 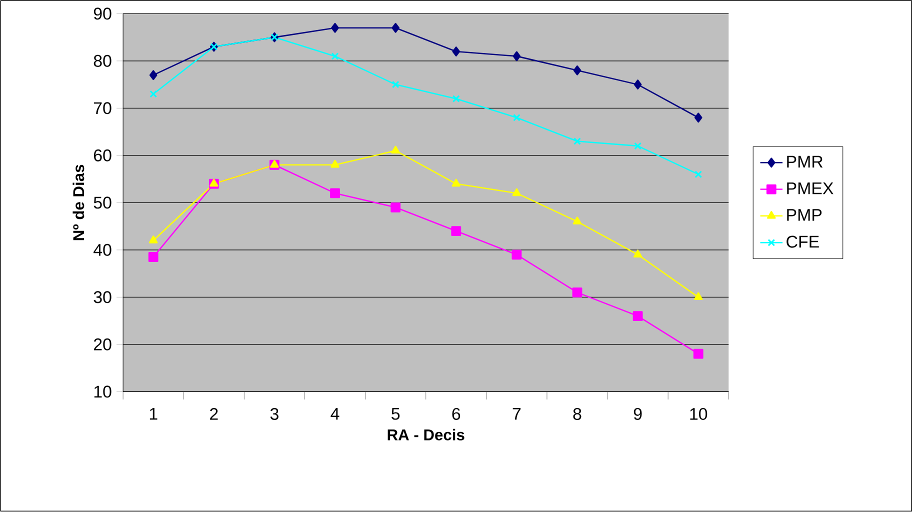 What do you see at coordinates (426, 434) in the screenshot?
I see `x-axis-title: RA - Decis` at bounding box center [426, 434].